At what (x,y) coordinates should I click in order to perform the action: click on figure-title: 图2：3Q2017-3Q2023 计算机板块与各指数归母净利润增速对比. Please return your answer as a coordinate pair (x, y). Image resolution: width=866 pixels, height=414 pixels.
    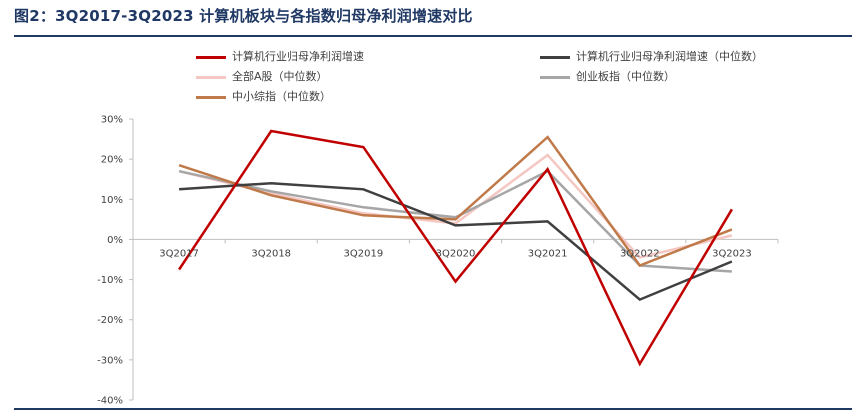
    Looking at the image, I should click on (243, 16).